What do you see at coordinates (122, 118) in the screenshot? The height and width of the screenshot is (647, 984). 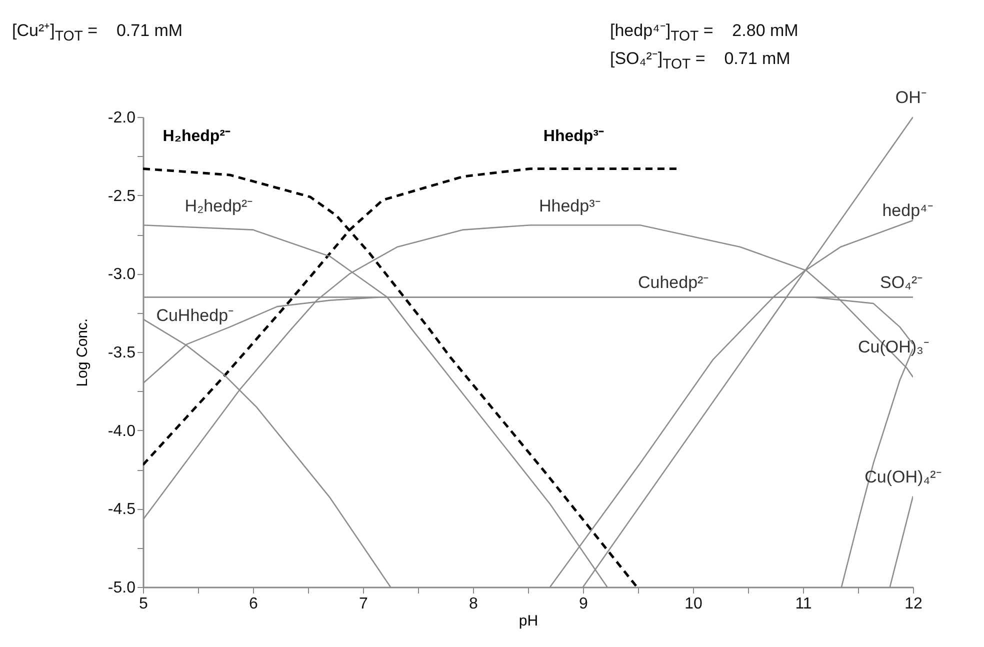 I see `y-tick-label: -2.0` at bounding box center [122, 118].